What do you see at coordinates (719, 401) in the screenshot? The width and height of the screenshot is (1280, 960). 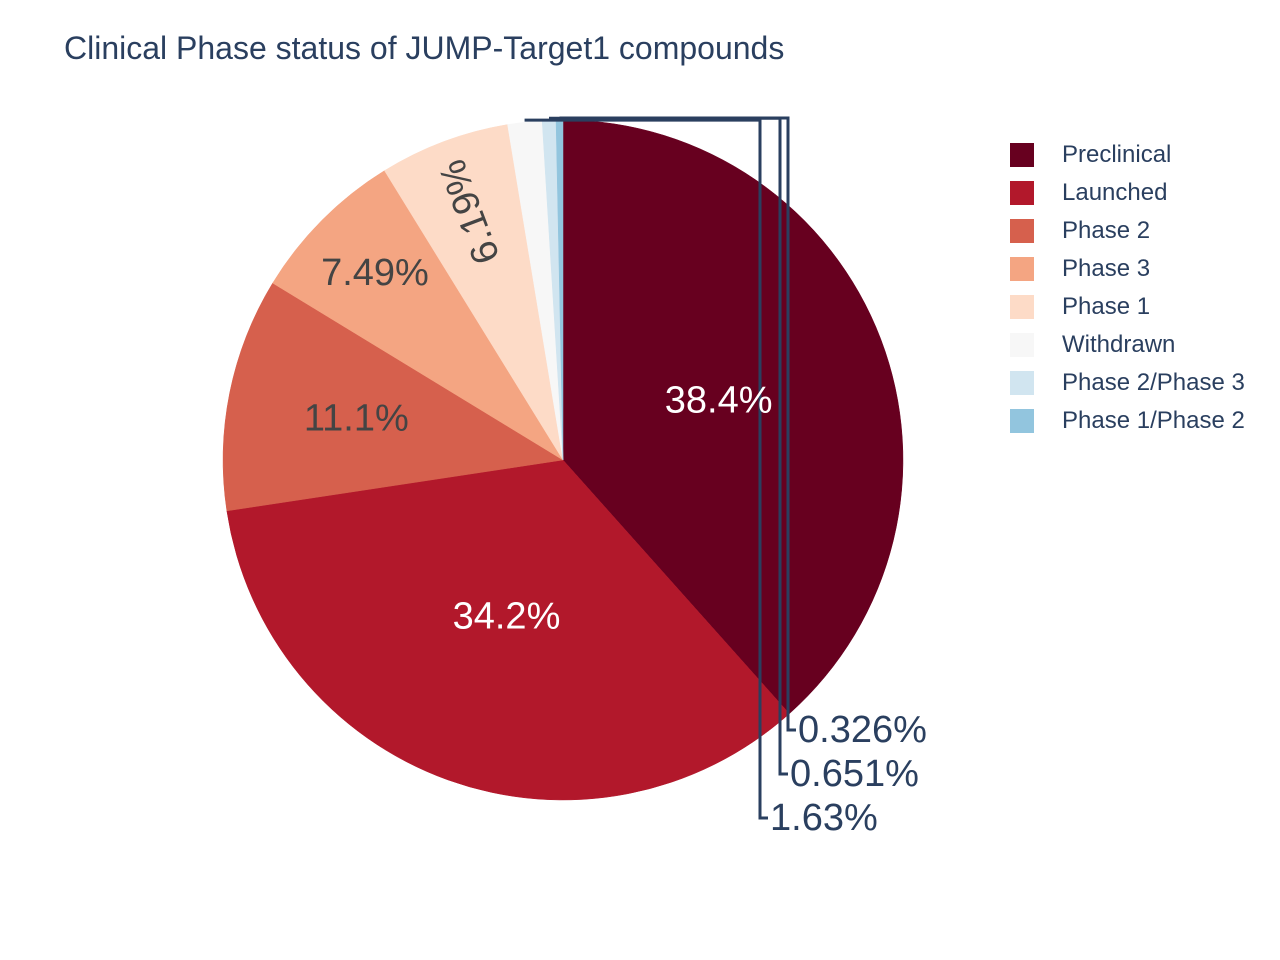 I see `slice-label-preclinical: 38.4%` at bounding box center [719, 401].